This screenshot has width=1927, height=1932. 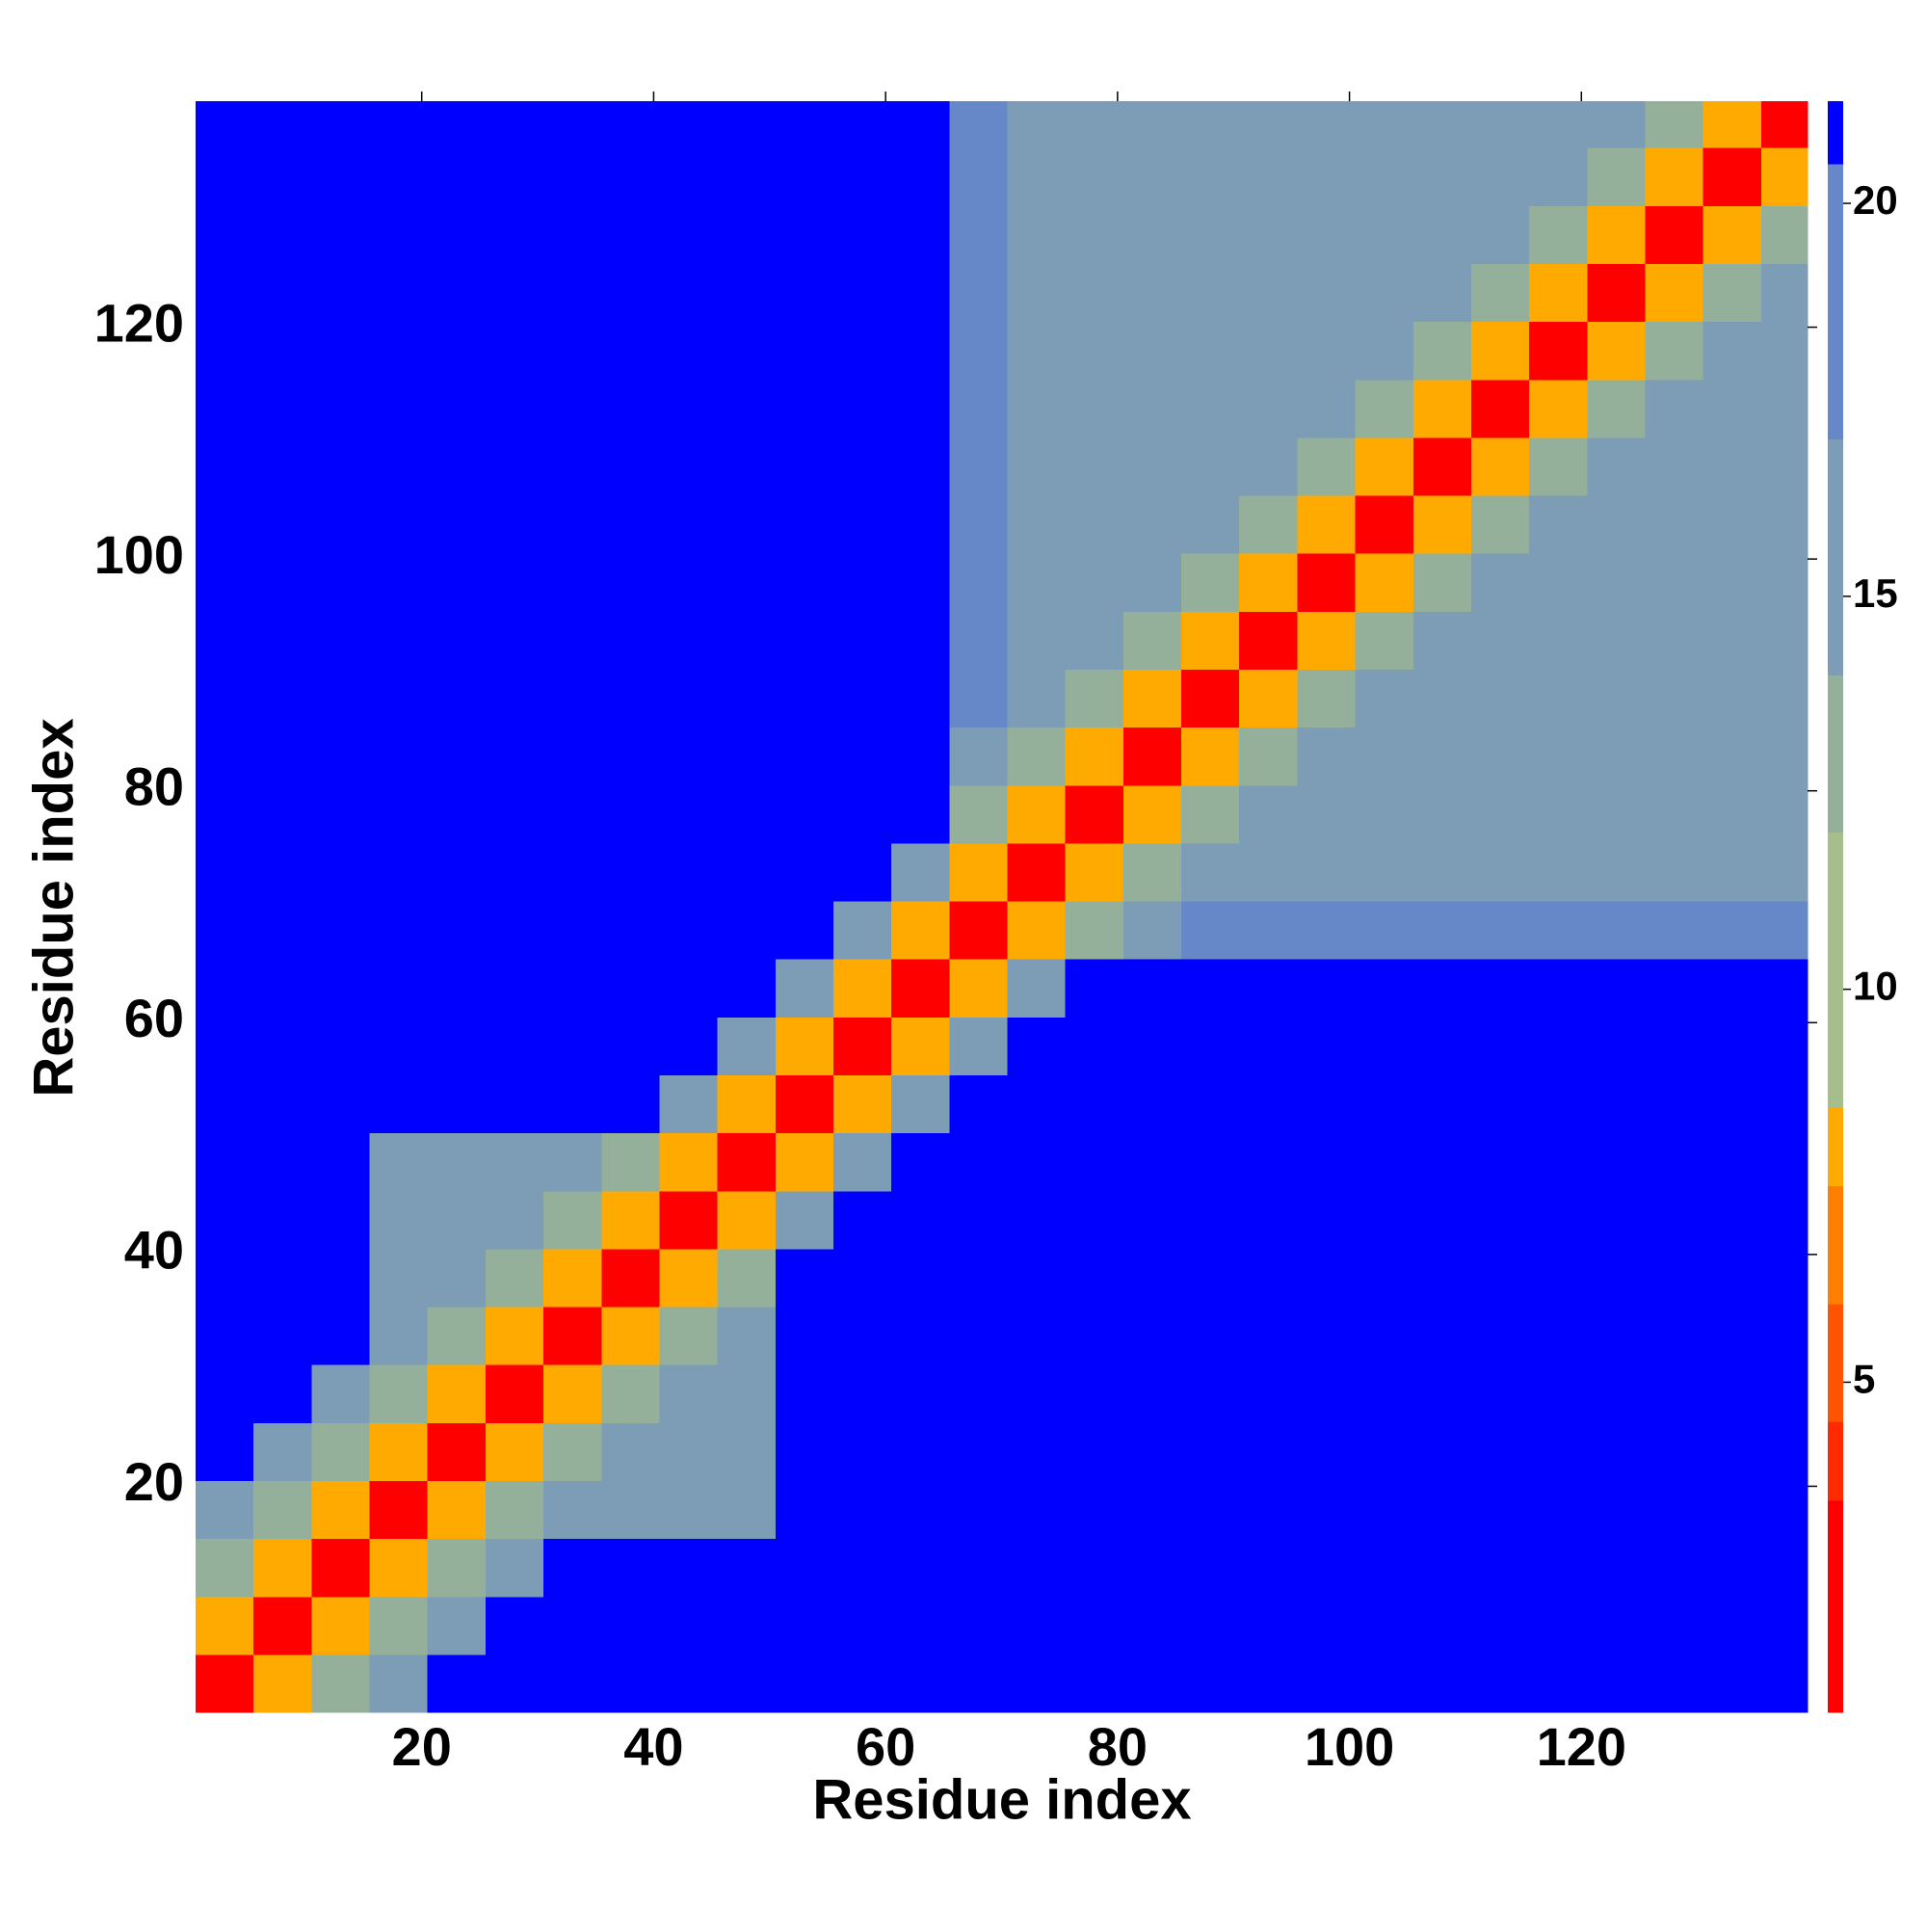 What do you see at coordinates (154, 1481) in the screenshot?
I see `y-tick-label: 20` at bounding box center [154, 1481].